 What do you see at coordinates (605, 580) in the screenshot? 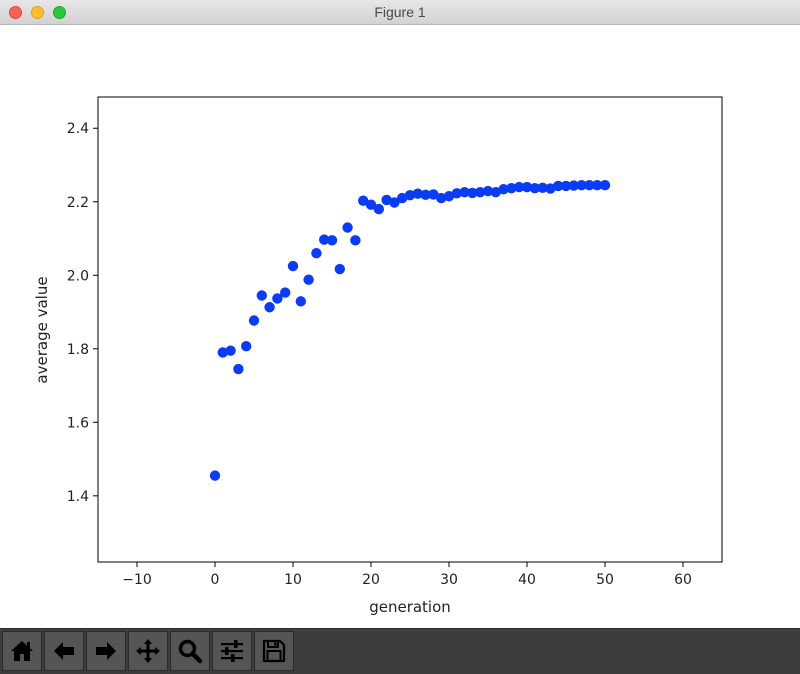
I see `x-tick-label: 50` at bounding box center [605, 580].